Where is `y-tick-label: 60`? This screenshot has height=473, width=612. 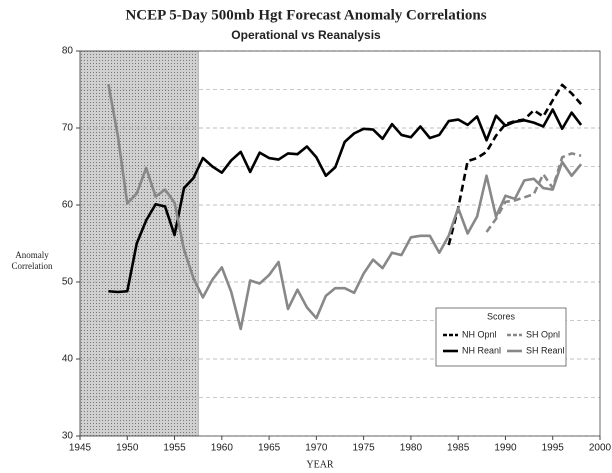 y-tick-label: 60 is located at coordinates (68, 205).